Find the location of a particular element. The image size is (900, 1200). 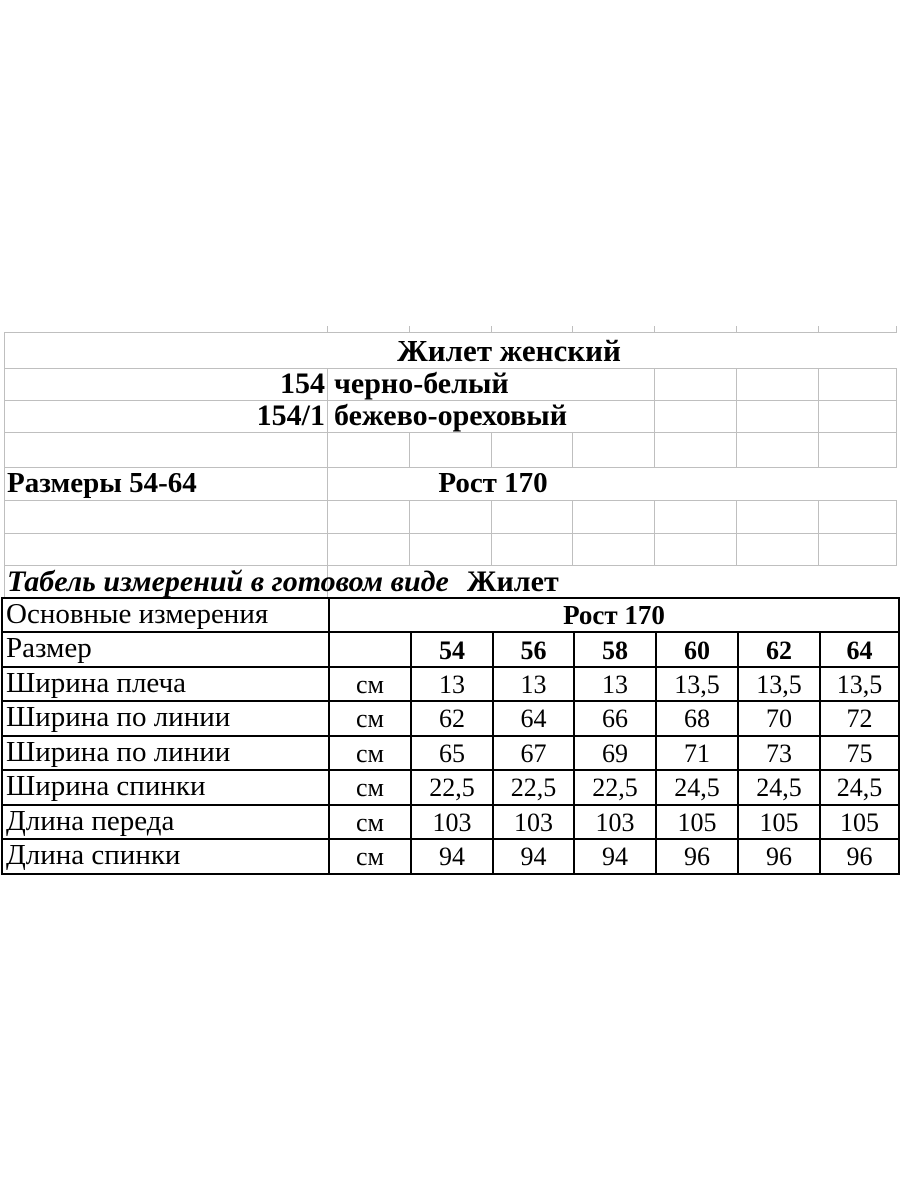

measure-label: Длина спинки is located at coordinates (165, 856).